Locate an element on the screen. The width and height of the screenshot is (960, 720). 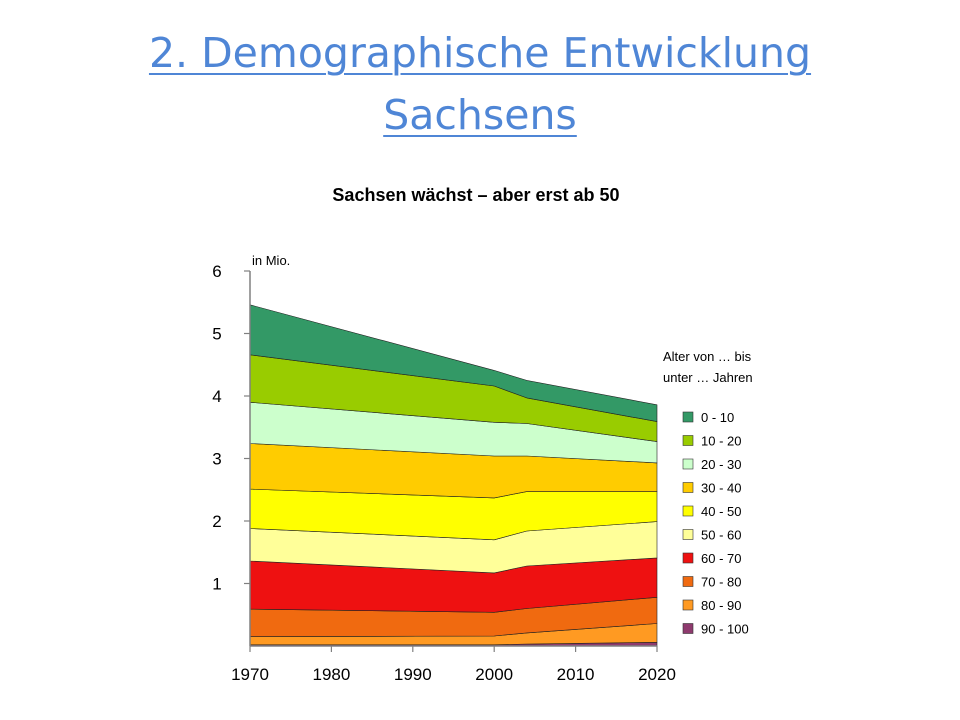
legend-label: 40 - 50 is located at coordinates (721, 511).